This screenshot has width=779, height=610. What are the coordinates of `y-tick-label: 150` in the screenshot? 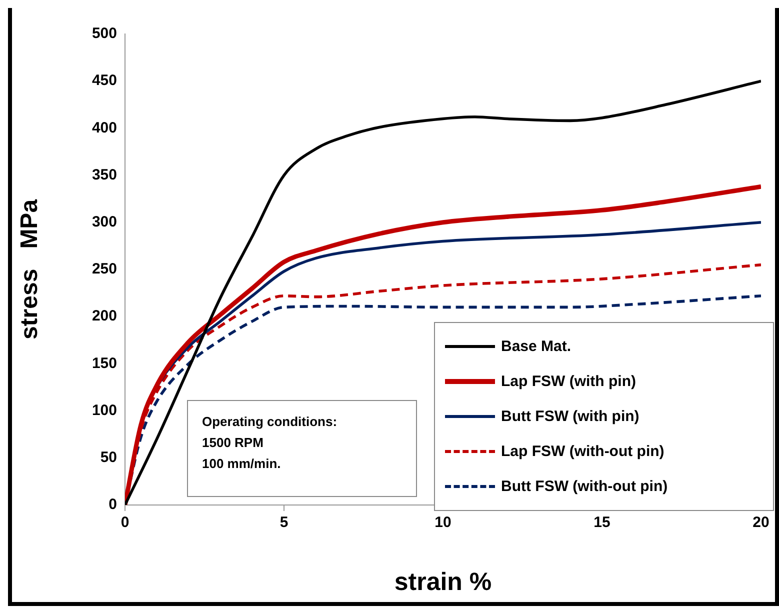 It's located at (104, 363).